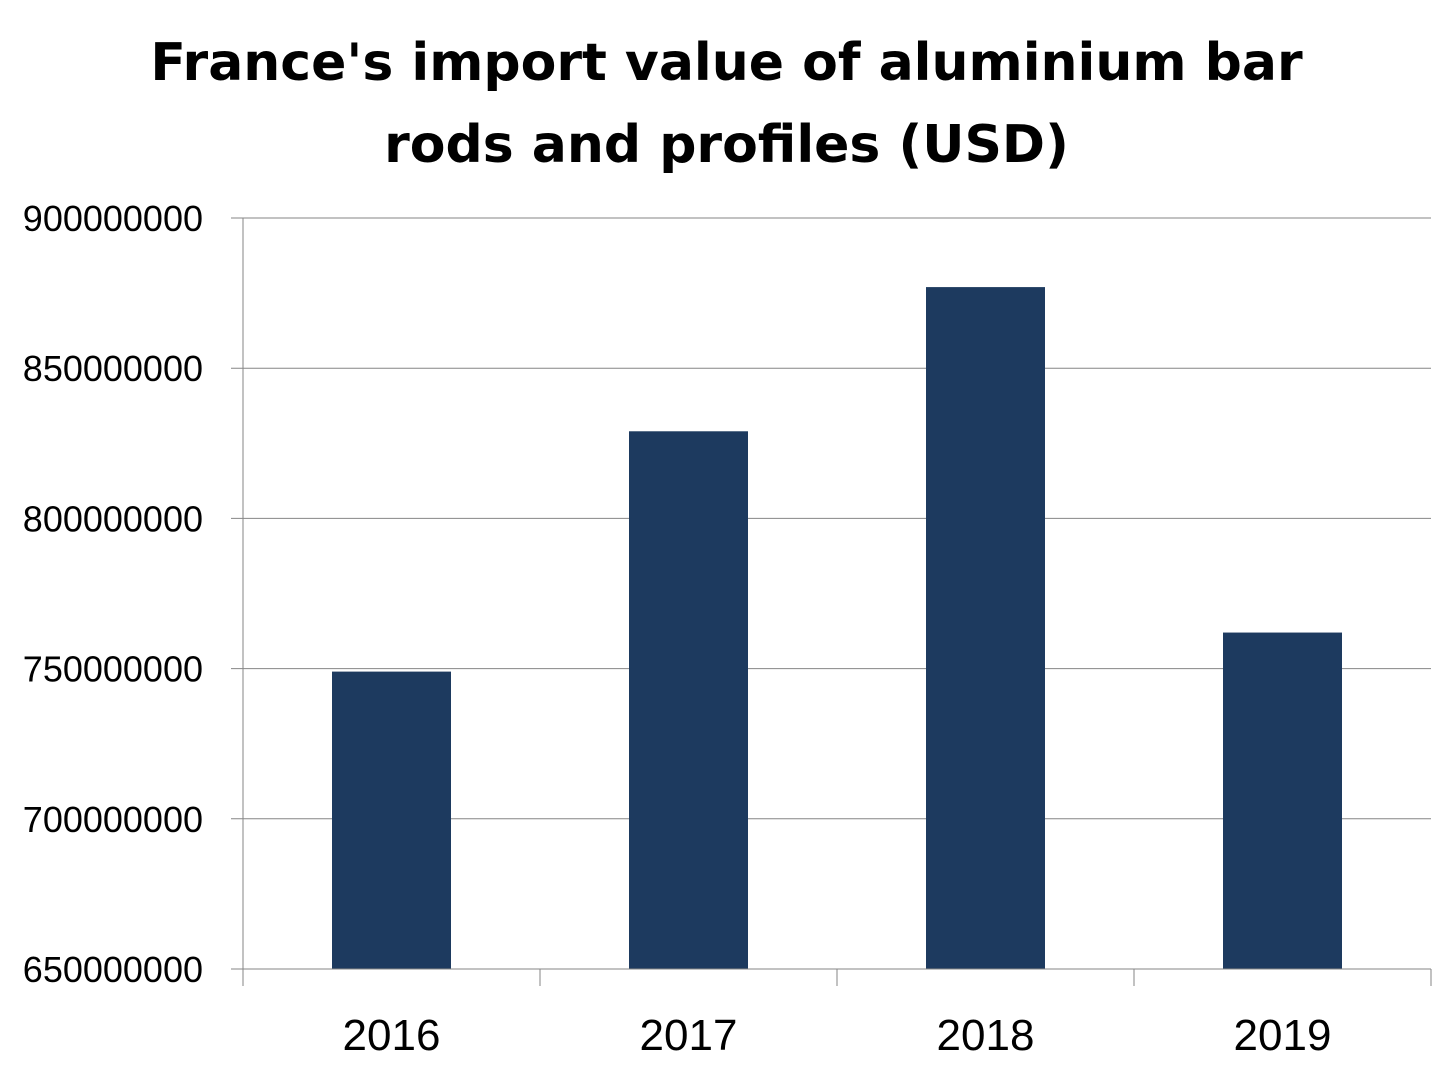 The image size is (1453, 1076). Describe the element at coordinates (726, 145) in the screenshot. I see `chart-title-line-2: rods and profiles (USD)` at that location.